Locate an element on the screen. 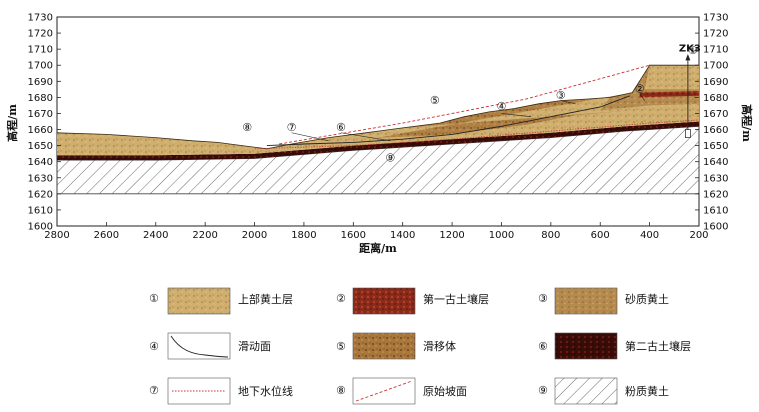 The image size is (759, 412). legend-label-5: 滑移体 is located at coordinates (439, 346).